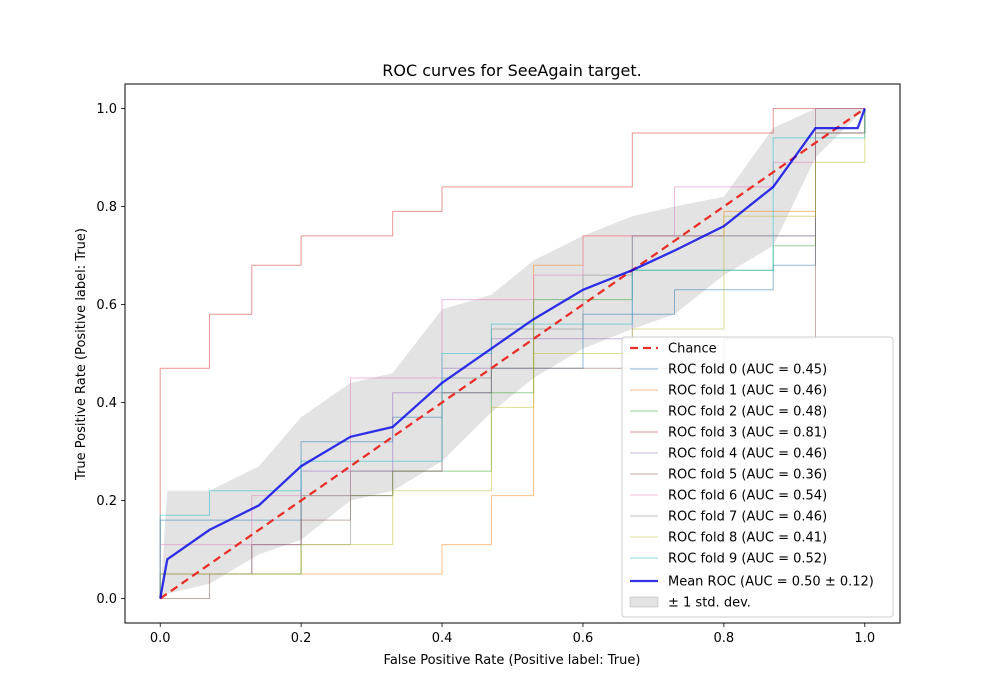 The width and height of the screenshot is (1000, 700). What do you see at coordinates (747, 454) in the screenshot?
I see `legend-entry-label: ROC fold 4 (AUC = 0.46)` at bounding box center [747, 454].